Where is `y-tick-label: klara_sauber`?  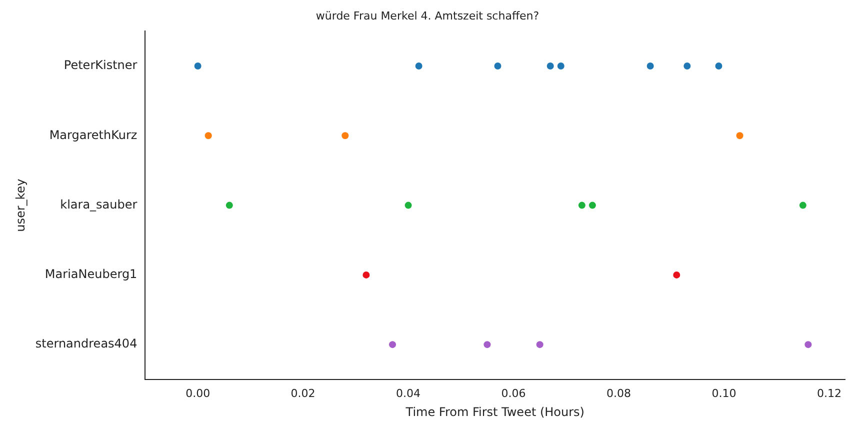 y-tick-label: klara_sauber is located at coordinates (99, 204).